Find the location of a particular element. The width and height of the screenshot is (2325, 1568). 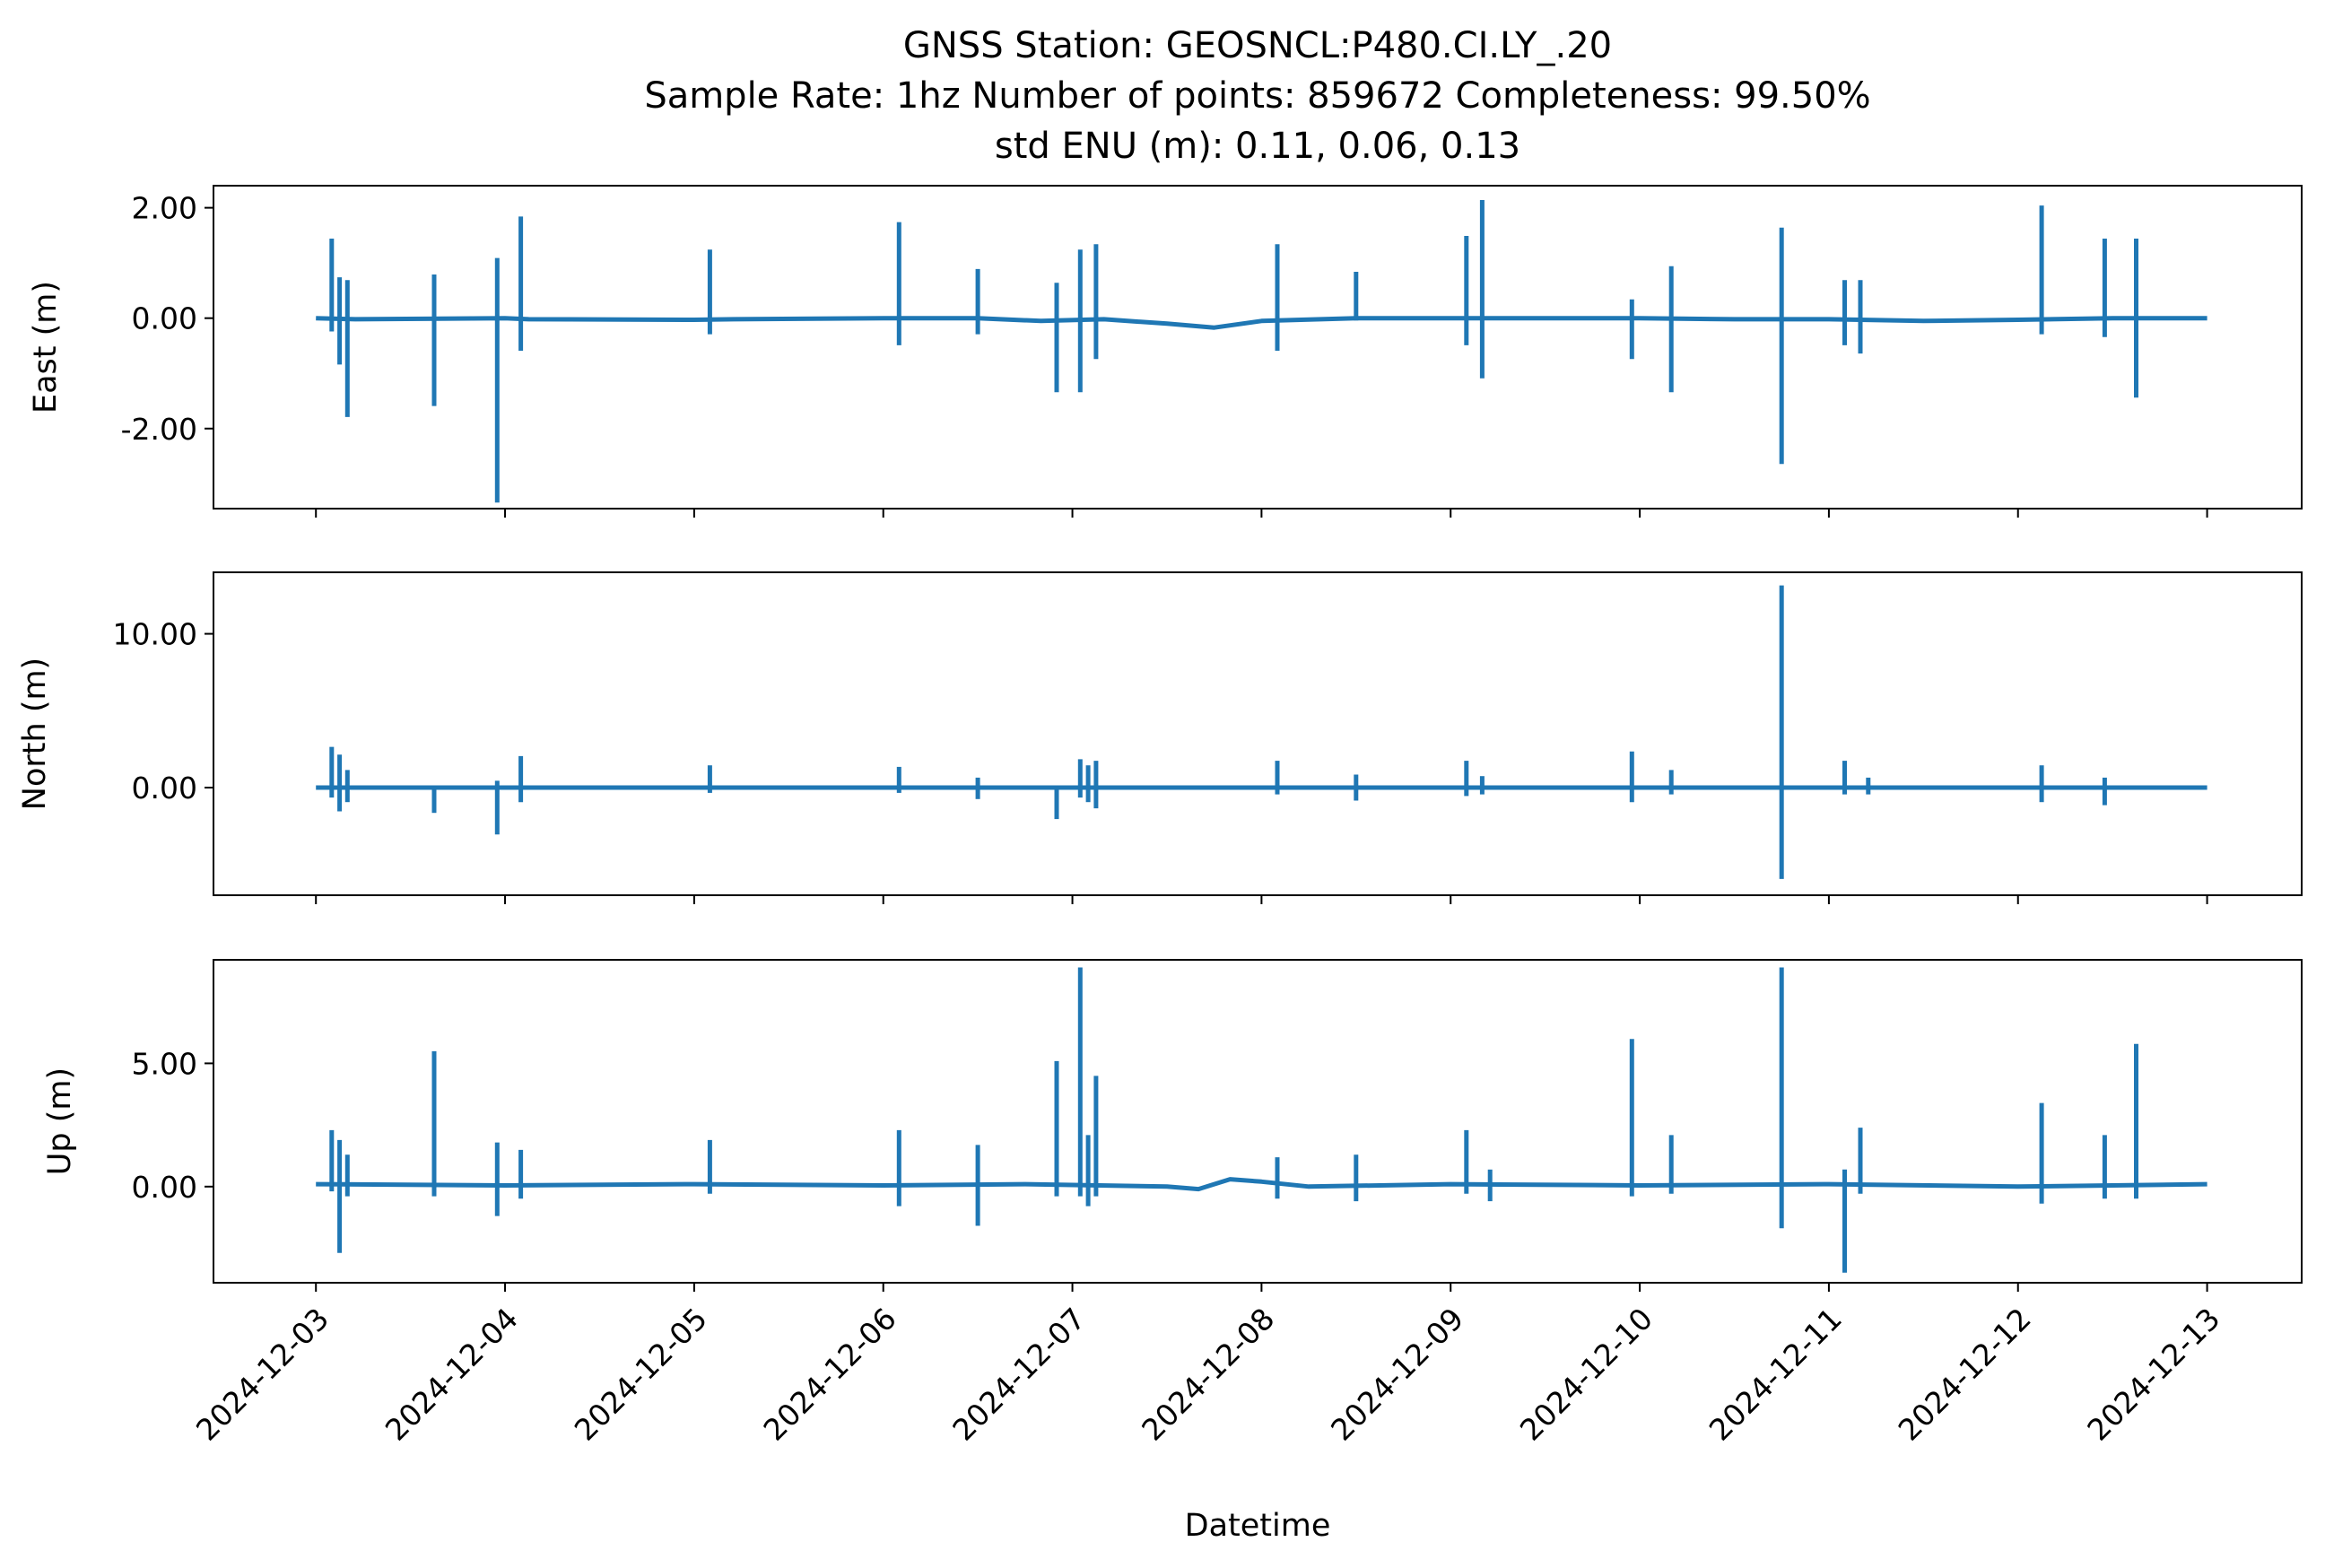

north-ytick-label-1: 10.00 is located at coordinates (155, 634).